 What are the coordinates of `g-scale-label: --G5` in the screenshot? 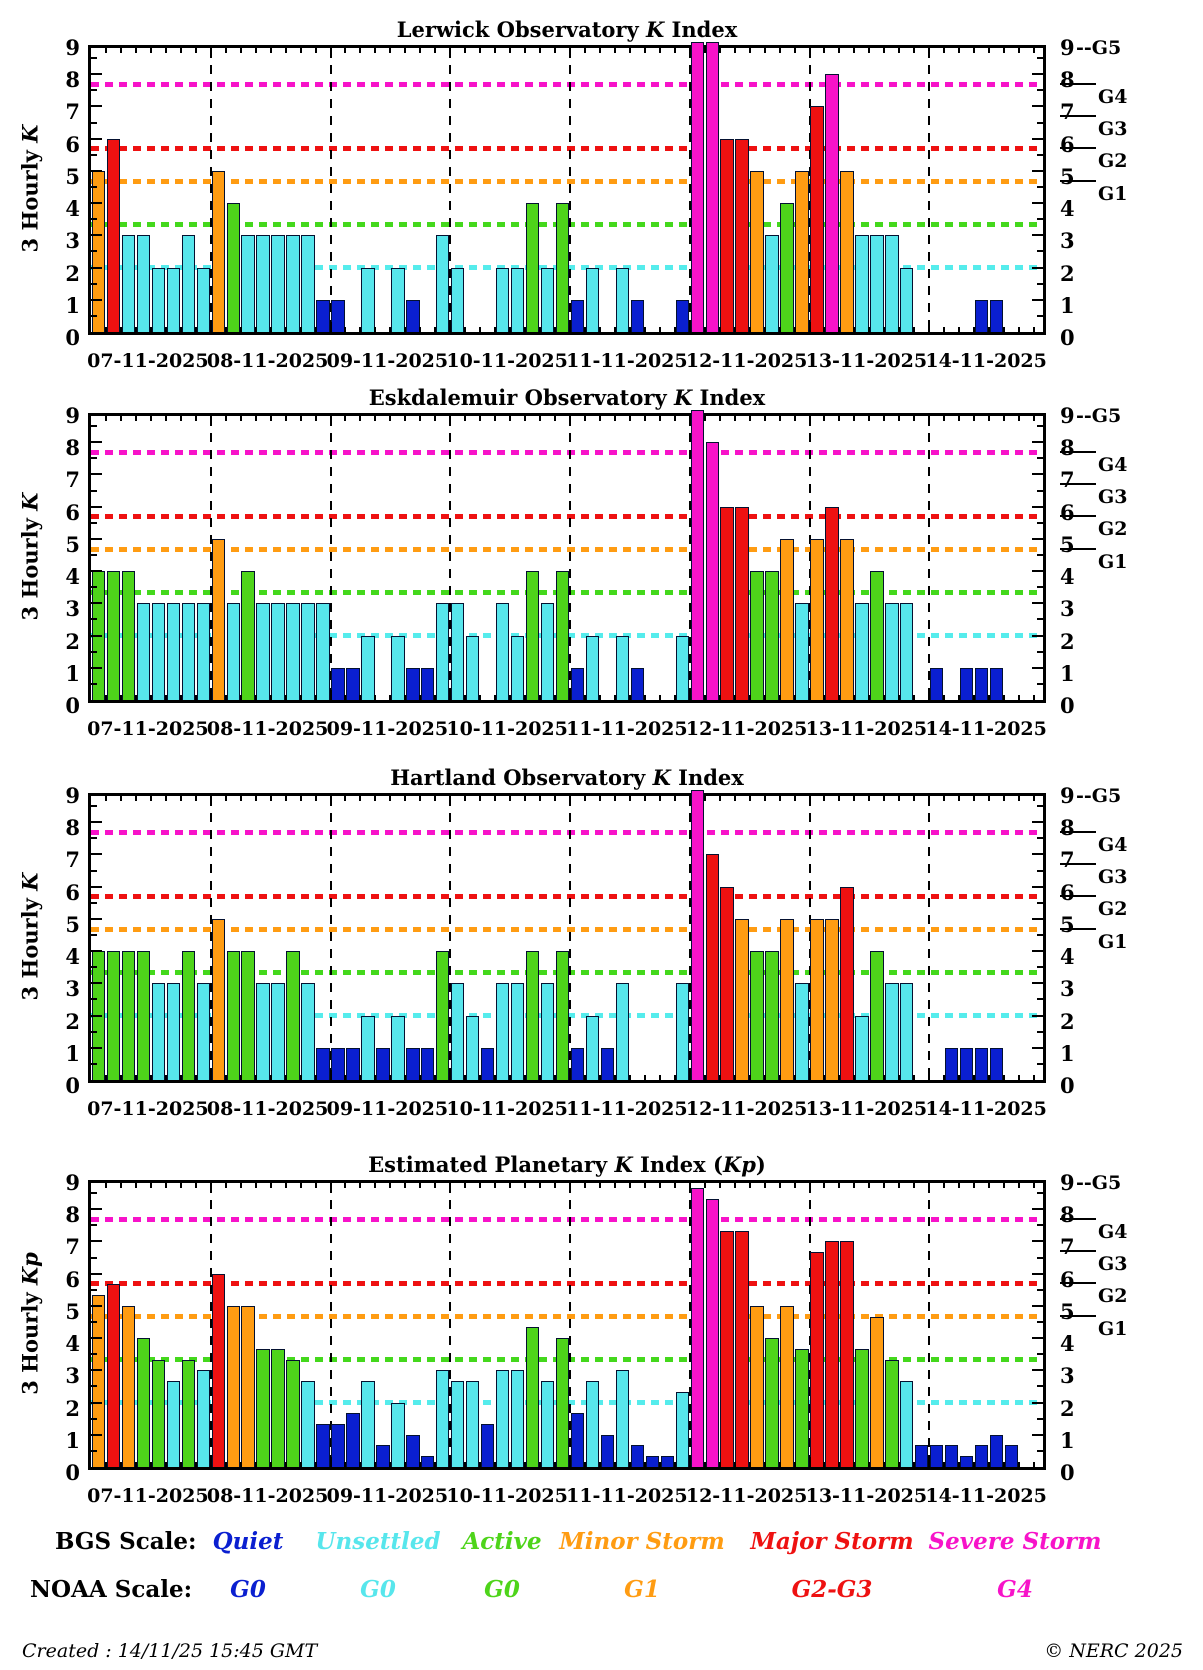 It's located at (1099, 1183).